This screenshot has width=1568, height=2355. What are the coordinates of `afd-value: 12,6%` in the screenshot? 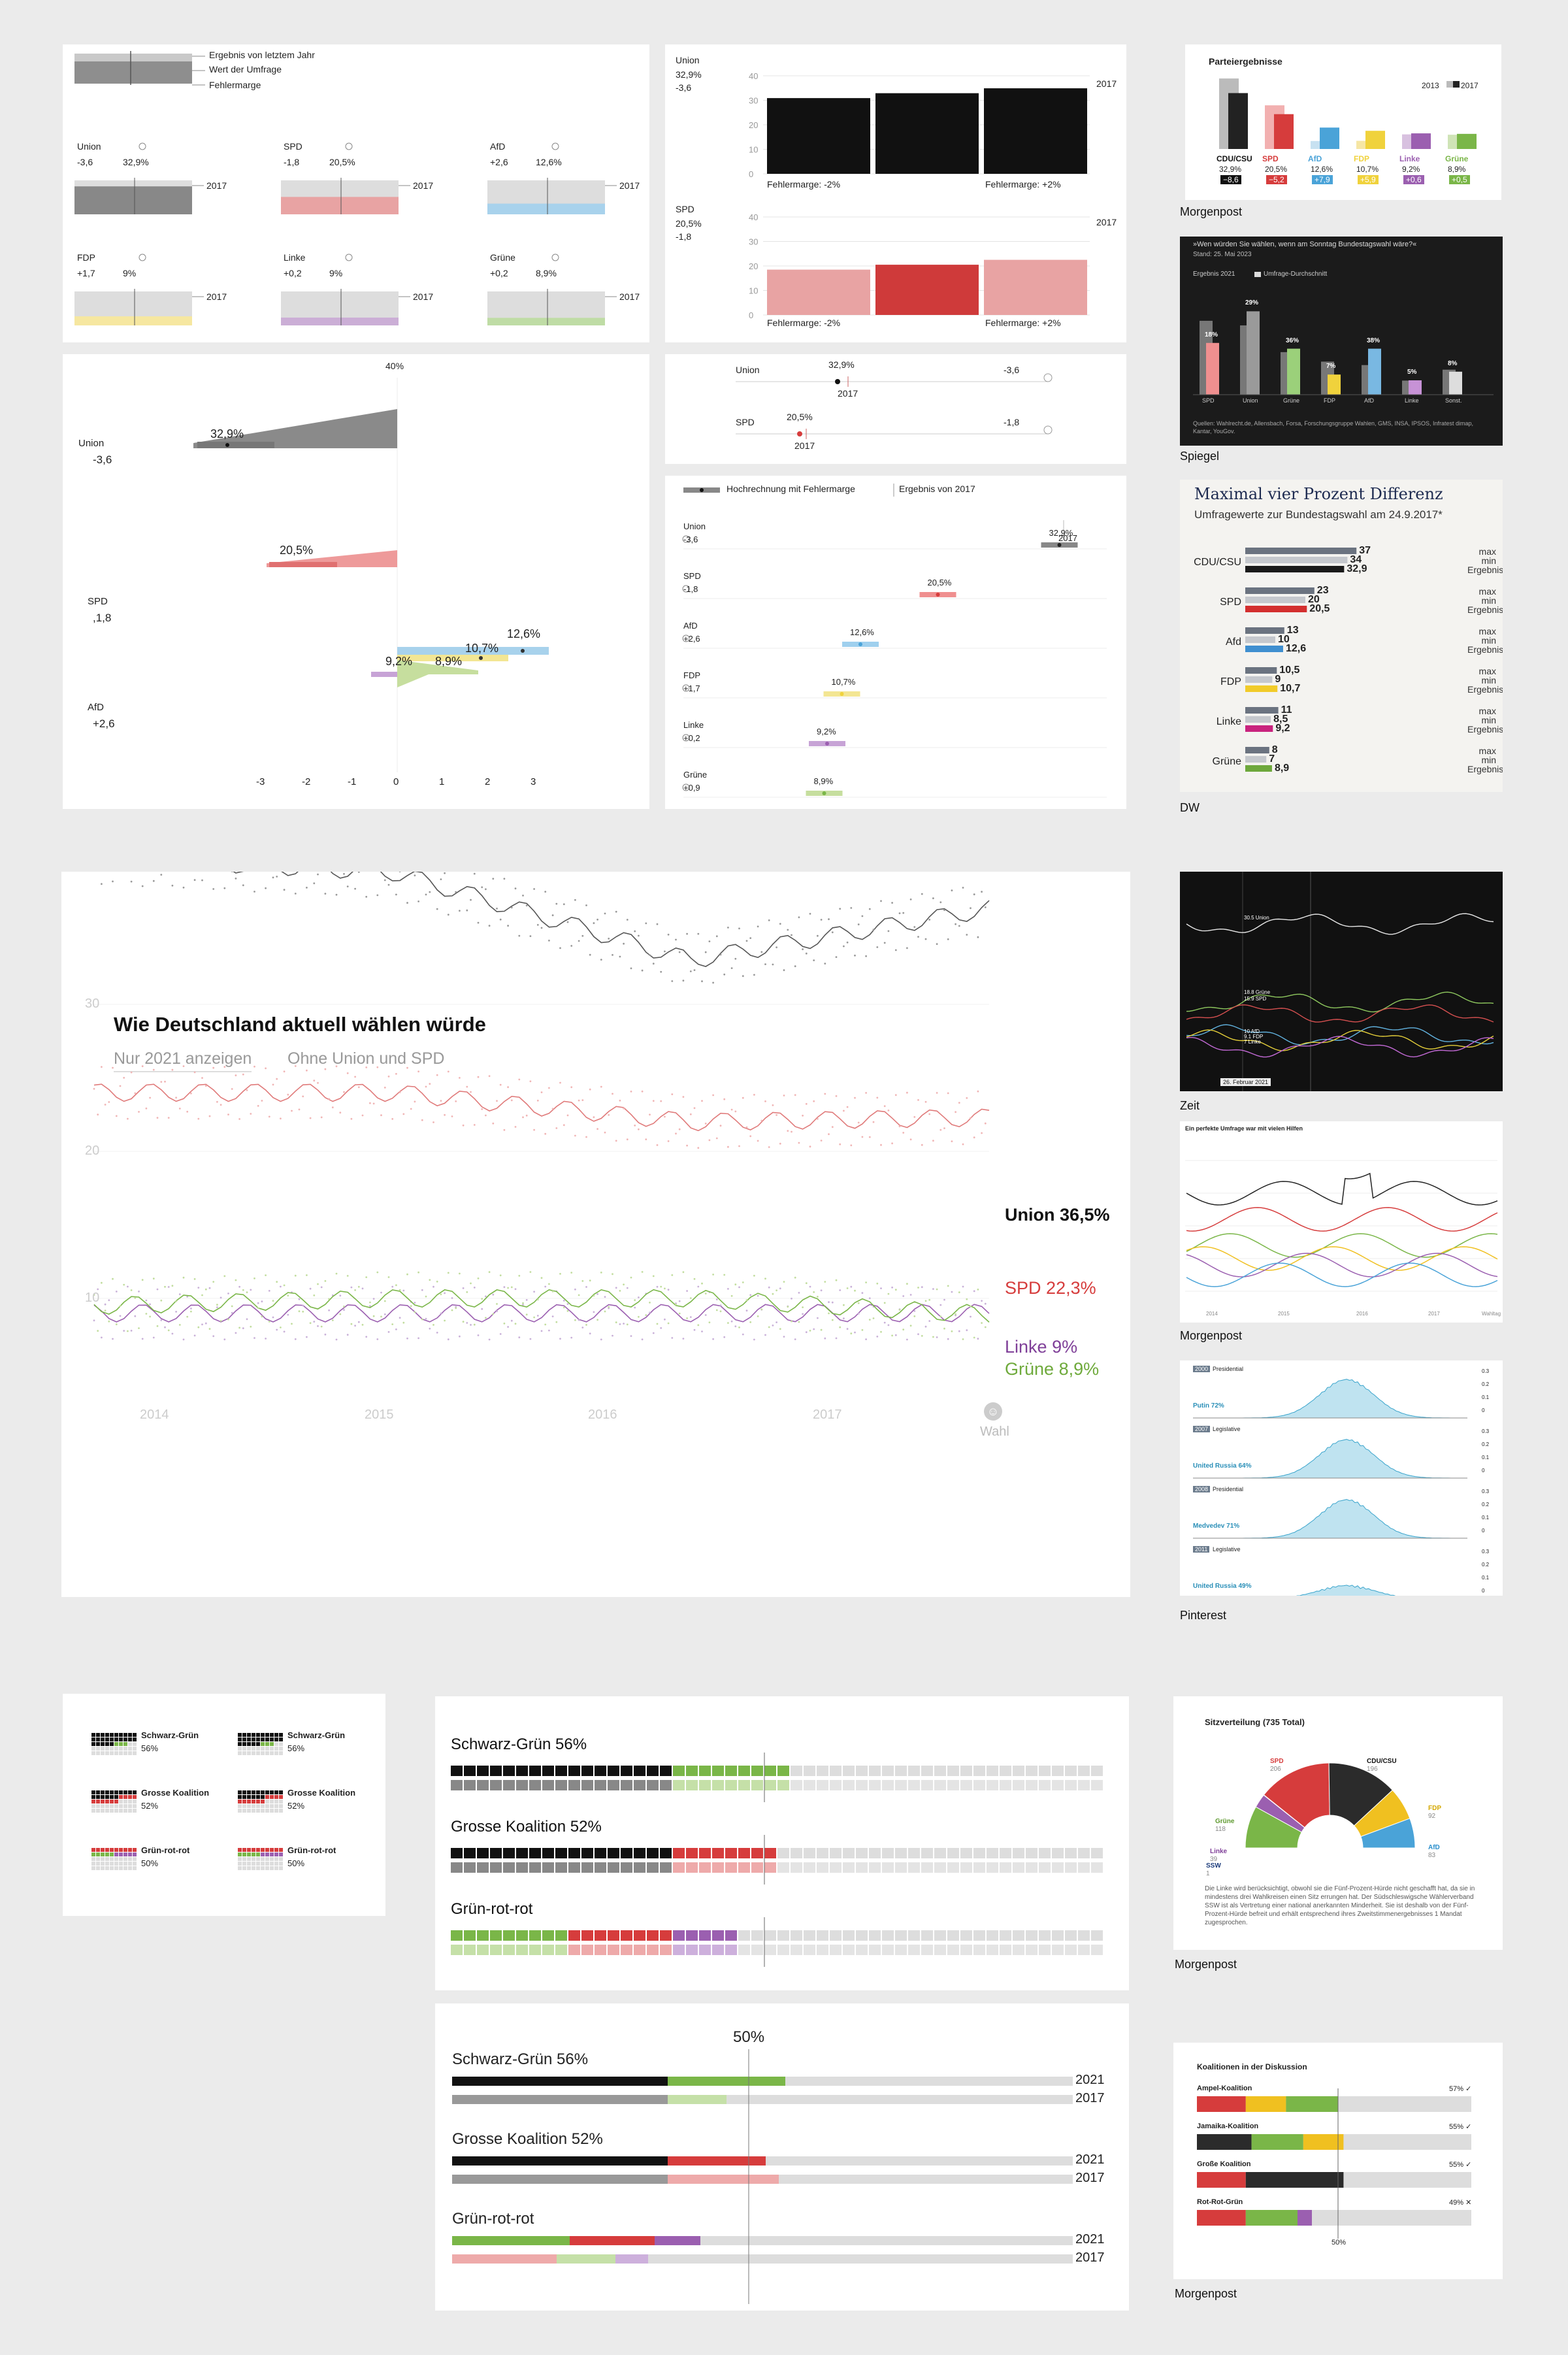 It's located at (524, 634).